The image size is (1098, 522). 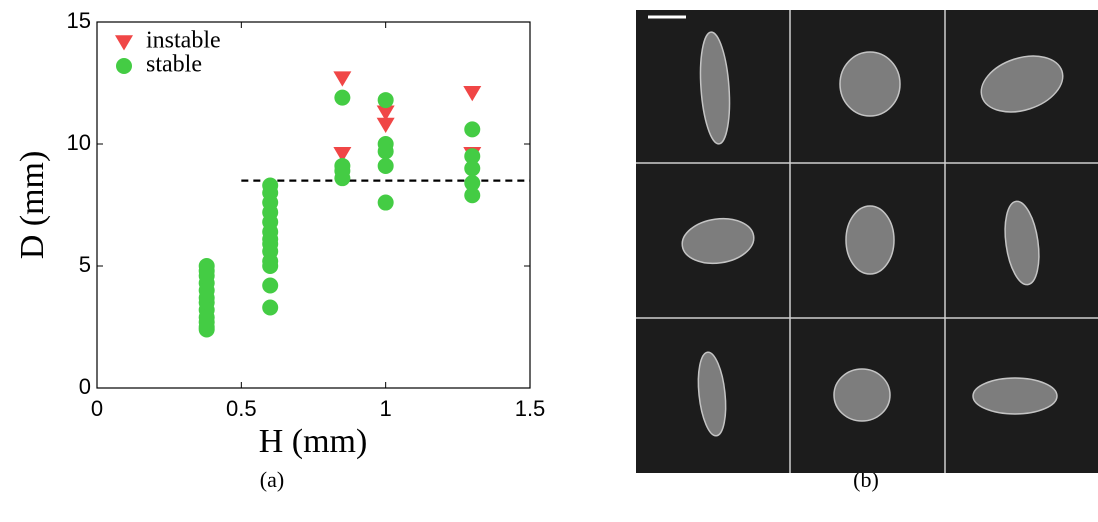 What do you see at coordinates (79, 142) in the screenshot?
I see `y-tick-label: 10` at bounding box center [79, 142].